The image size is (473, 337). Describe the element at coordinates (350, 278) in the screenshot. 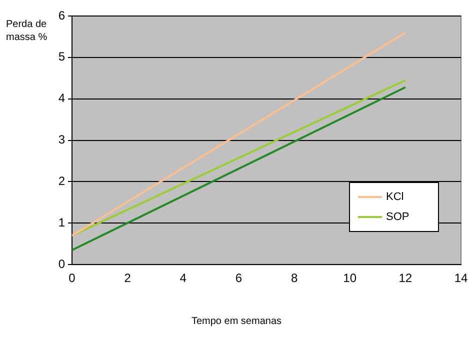

I see `x-tick-label: 10` at that location.